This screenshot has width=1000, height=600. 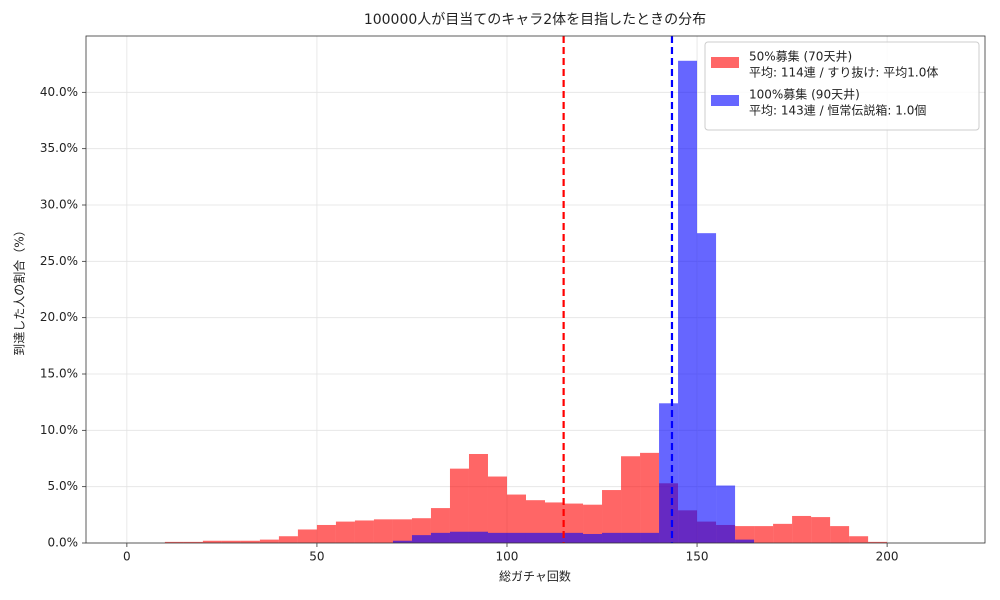 What do you see at coordinates (507, 557) in the screenshot?
I see `x-tick-label: 100` at bounding box center [507, 557].